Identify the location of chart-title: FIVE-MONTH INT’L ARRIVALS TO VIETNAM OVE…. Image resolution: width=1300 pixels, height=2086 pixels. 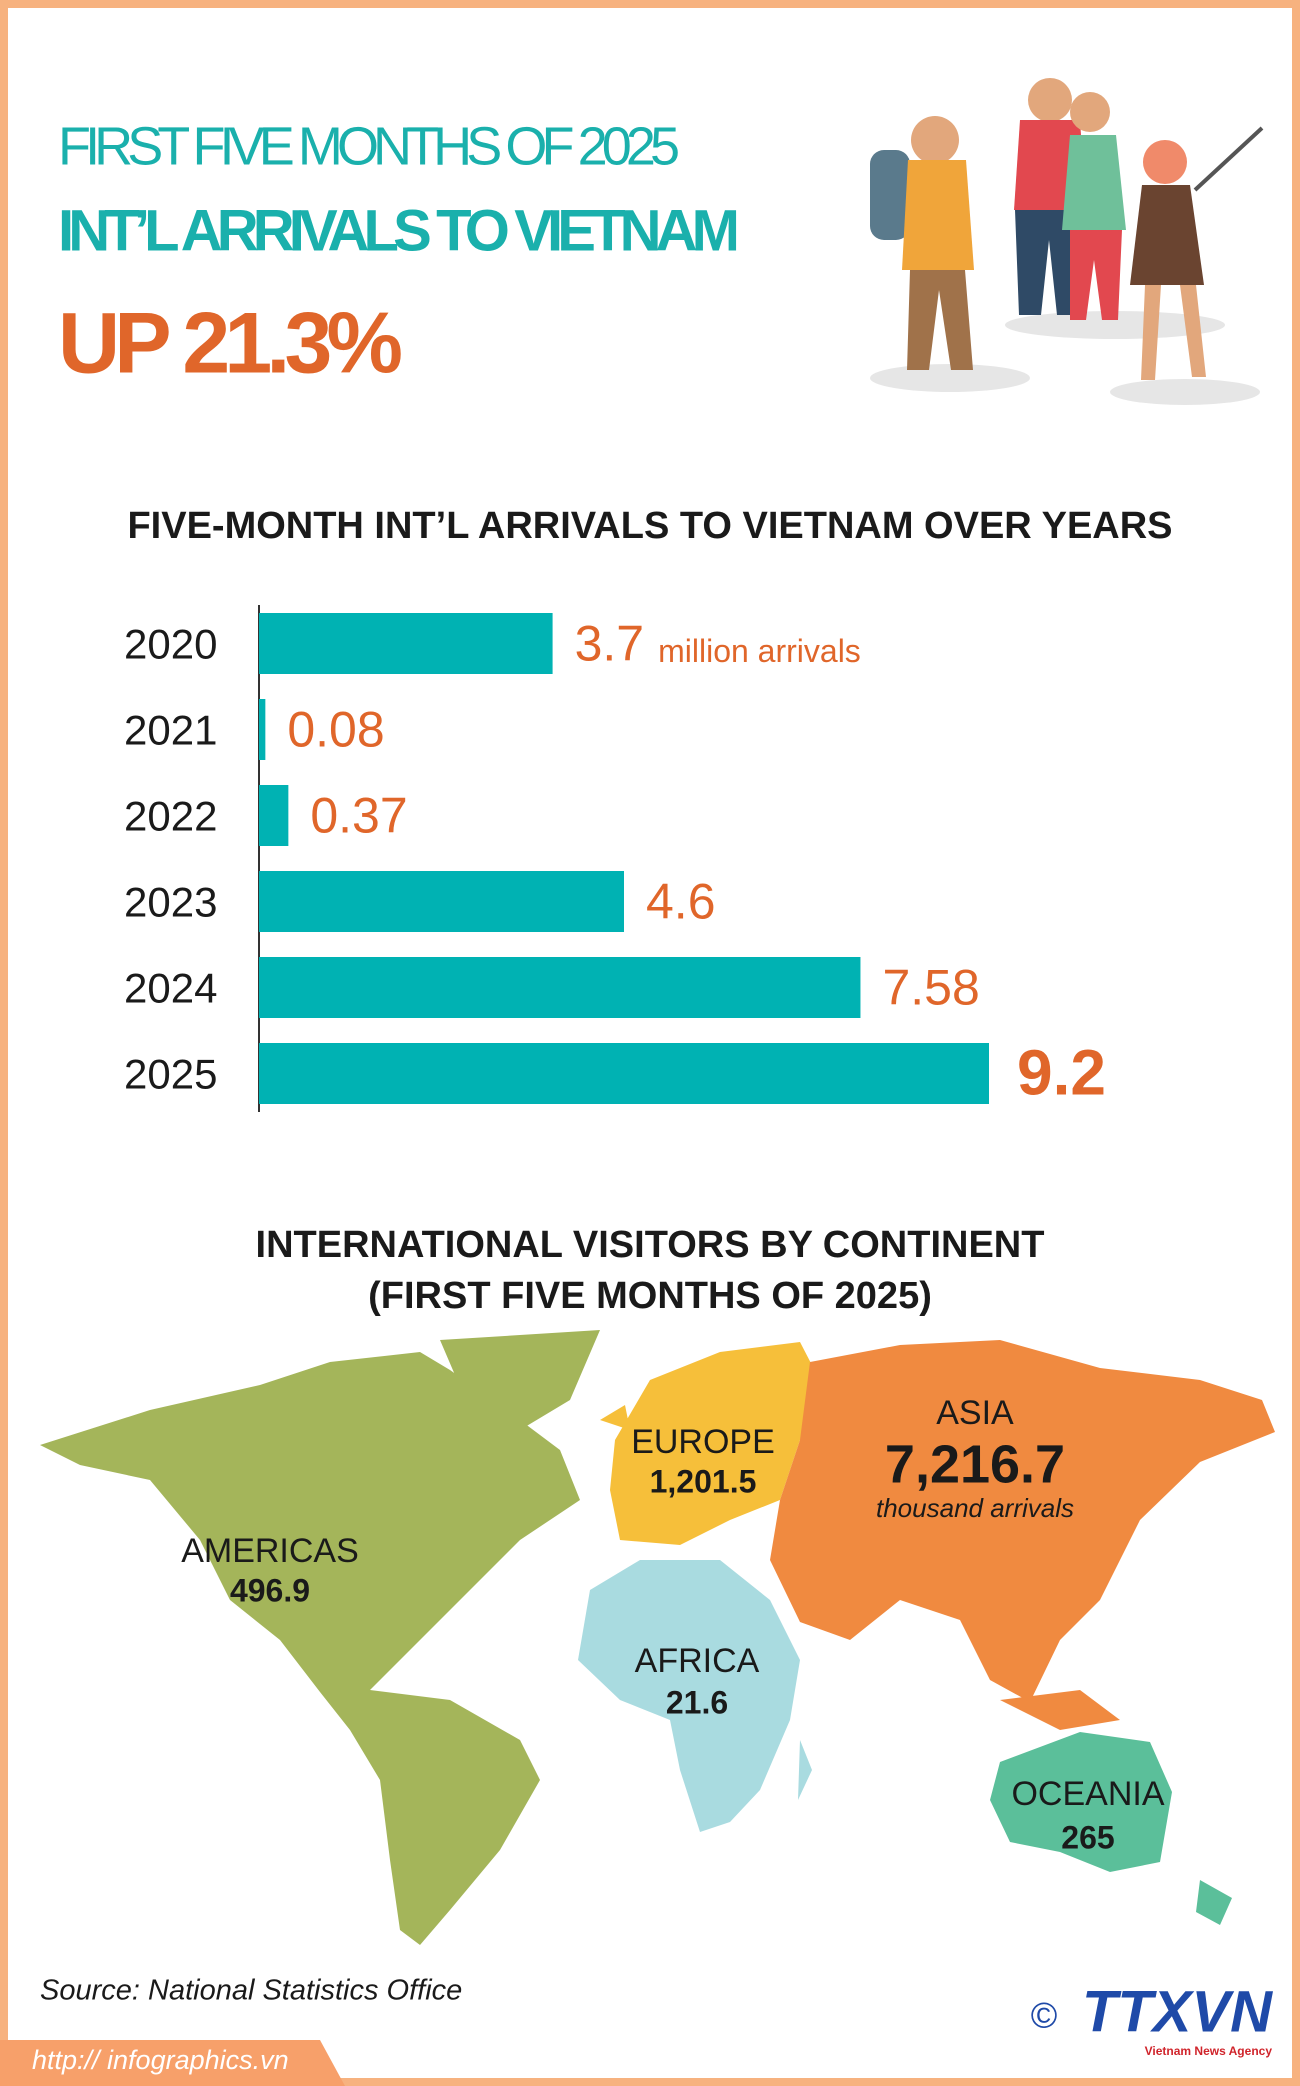
(649, 526).